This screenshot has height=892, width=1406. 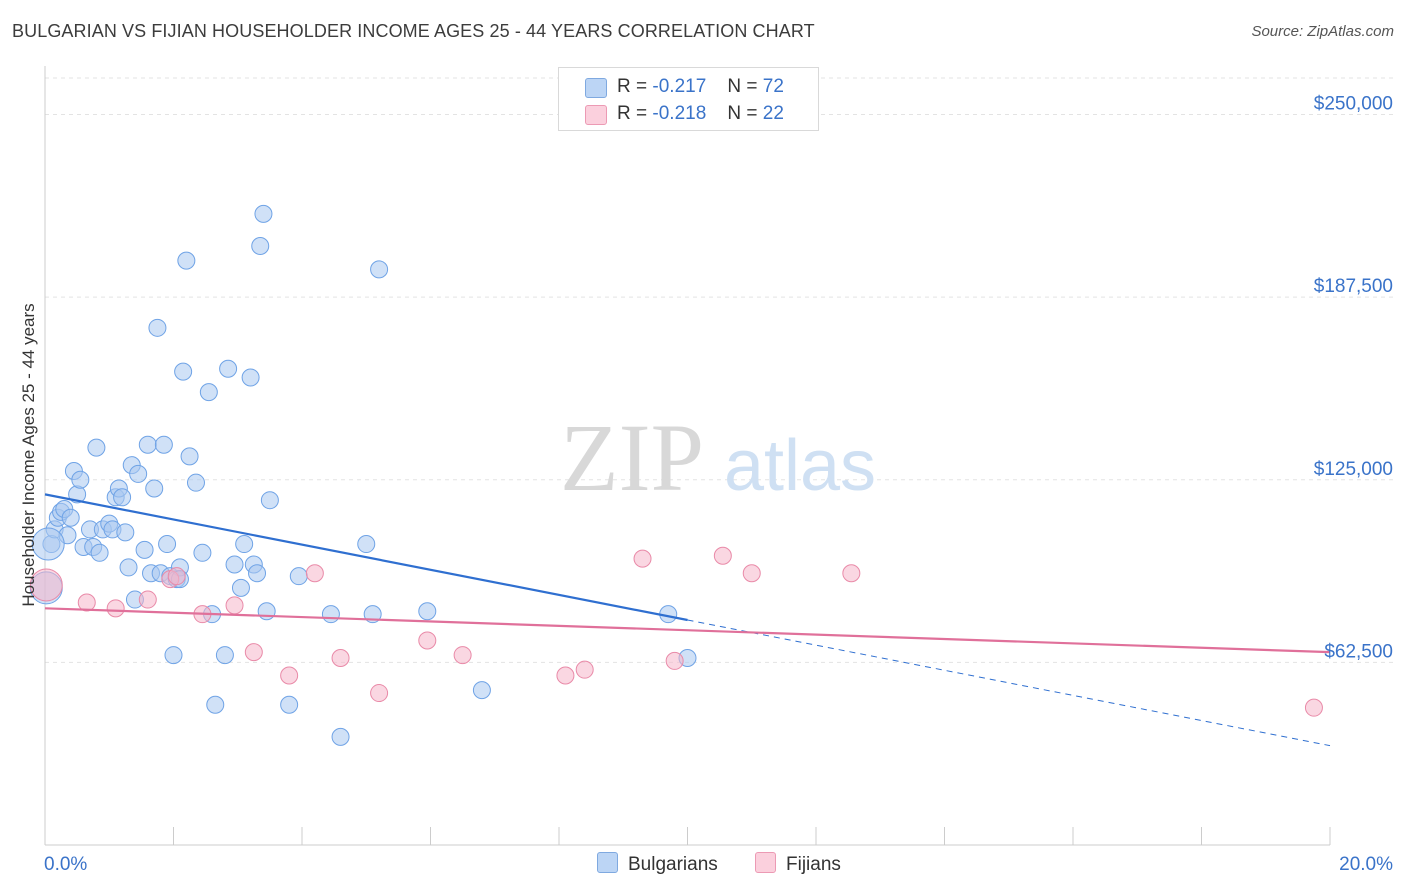 I want to click on x-tick-labels: 0.0% 20.0%, so click(x=718, y=864).